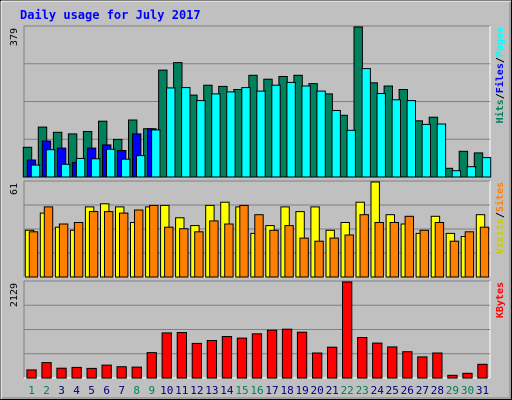  I want to click on legend-item: Files, so click(500, 78).